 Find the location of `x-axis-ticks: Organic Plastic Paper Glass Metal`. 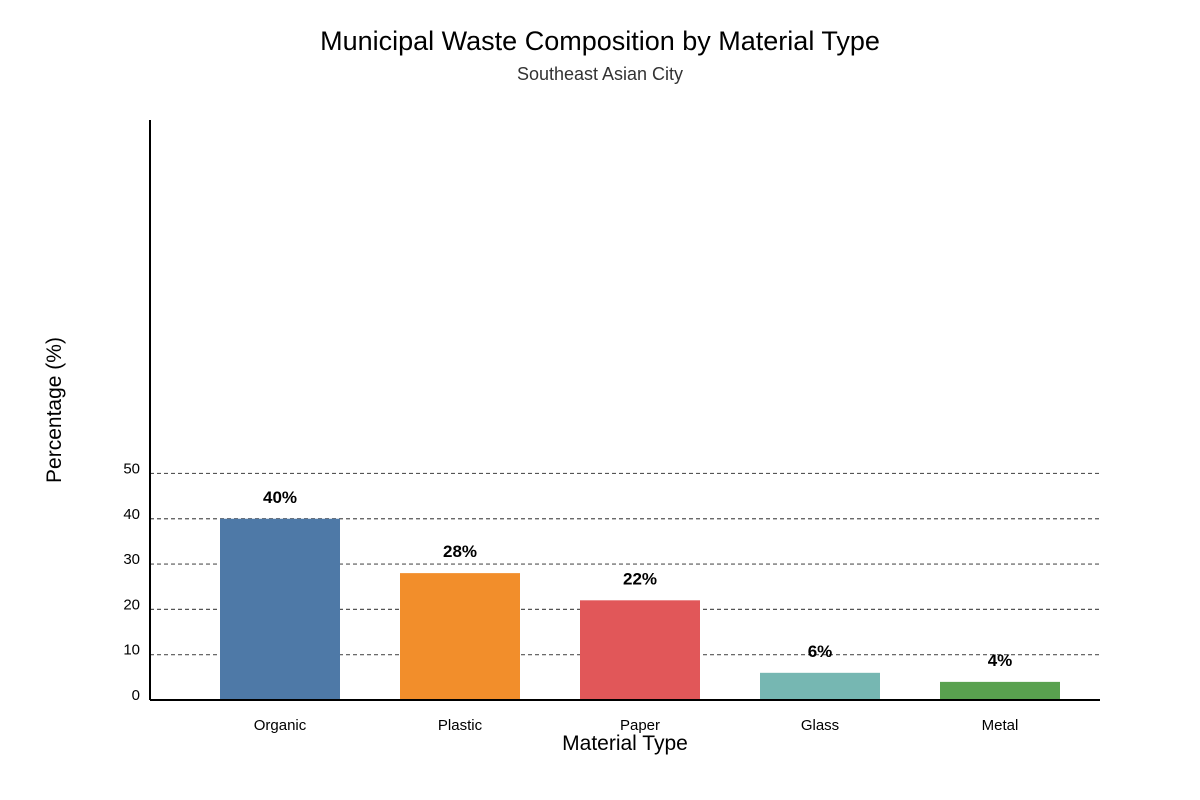

x-axis-ticks: Organic Plastic Paper Glass Metal is located at coordinates (636, 725).